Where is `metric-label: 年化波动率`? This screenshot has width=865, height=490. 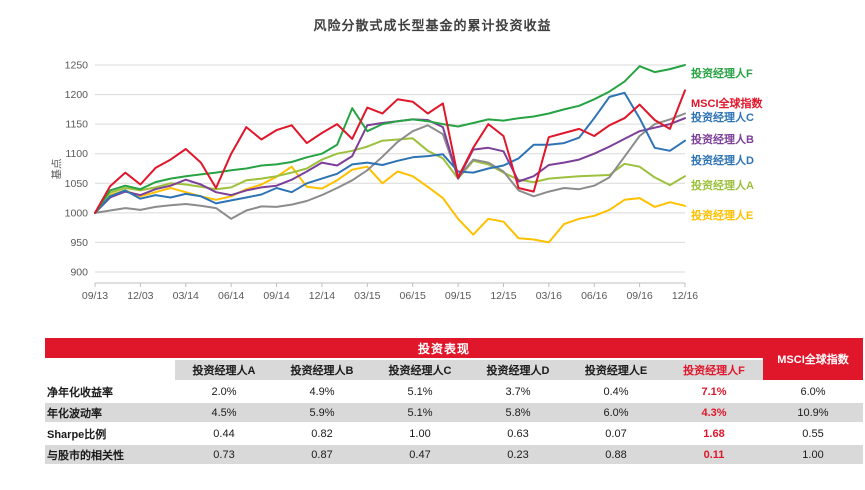 metric-label: 年化波动率 is located at coordinates (110, 413).